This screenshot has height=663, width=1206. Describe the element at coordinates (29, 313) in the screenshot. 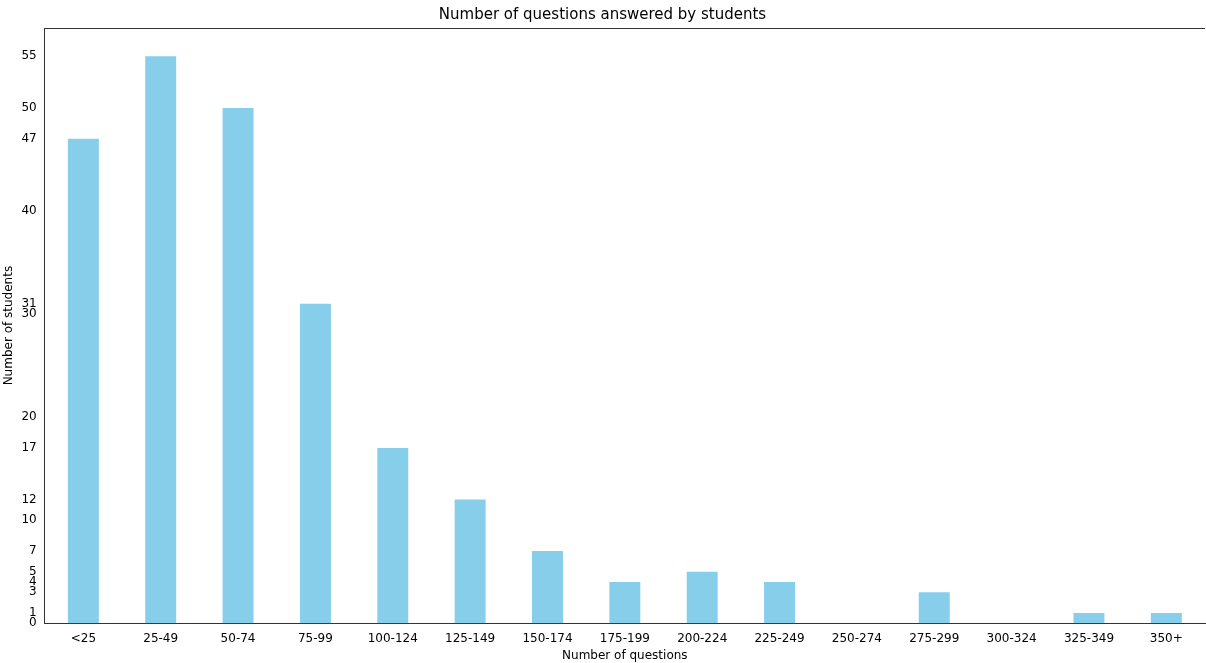

I see `y-tick-label: 30` at that location.